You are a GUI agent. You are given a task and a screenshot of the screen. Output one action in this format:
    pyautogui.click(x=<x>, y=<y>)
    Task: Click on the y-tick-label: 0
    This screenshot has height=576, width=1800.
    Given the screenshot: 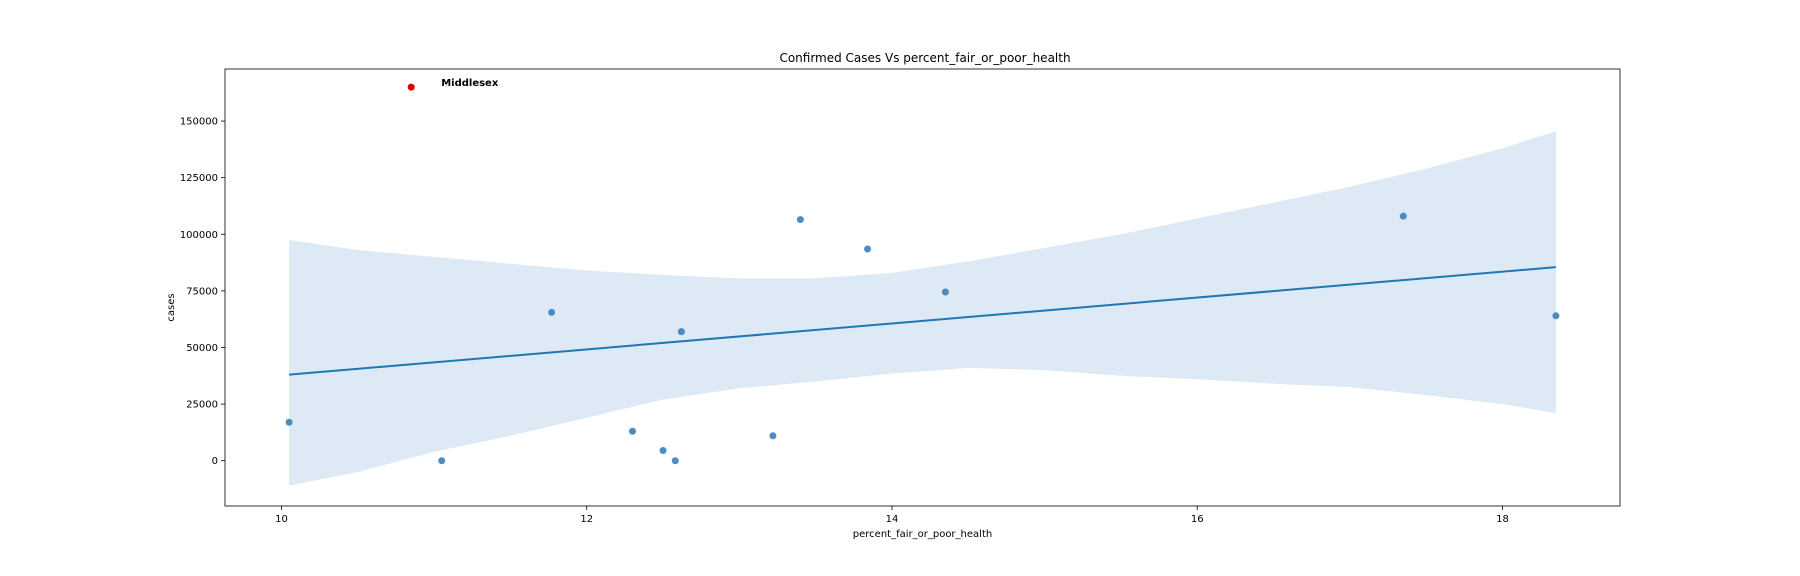 What is the action you would take?
    pyautogui.click(x=215, y=461)
    